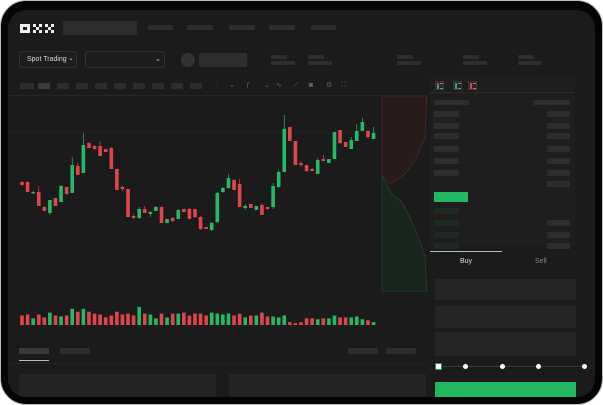 The image size is (603, 405). What do you see at coordinates (438, 366) in the screenshot?
I see `slider-handle` at bounding box center [438, 366].